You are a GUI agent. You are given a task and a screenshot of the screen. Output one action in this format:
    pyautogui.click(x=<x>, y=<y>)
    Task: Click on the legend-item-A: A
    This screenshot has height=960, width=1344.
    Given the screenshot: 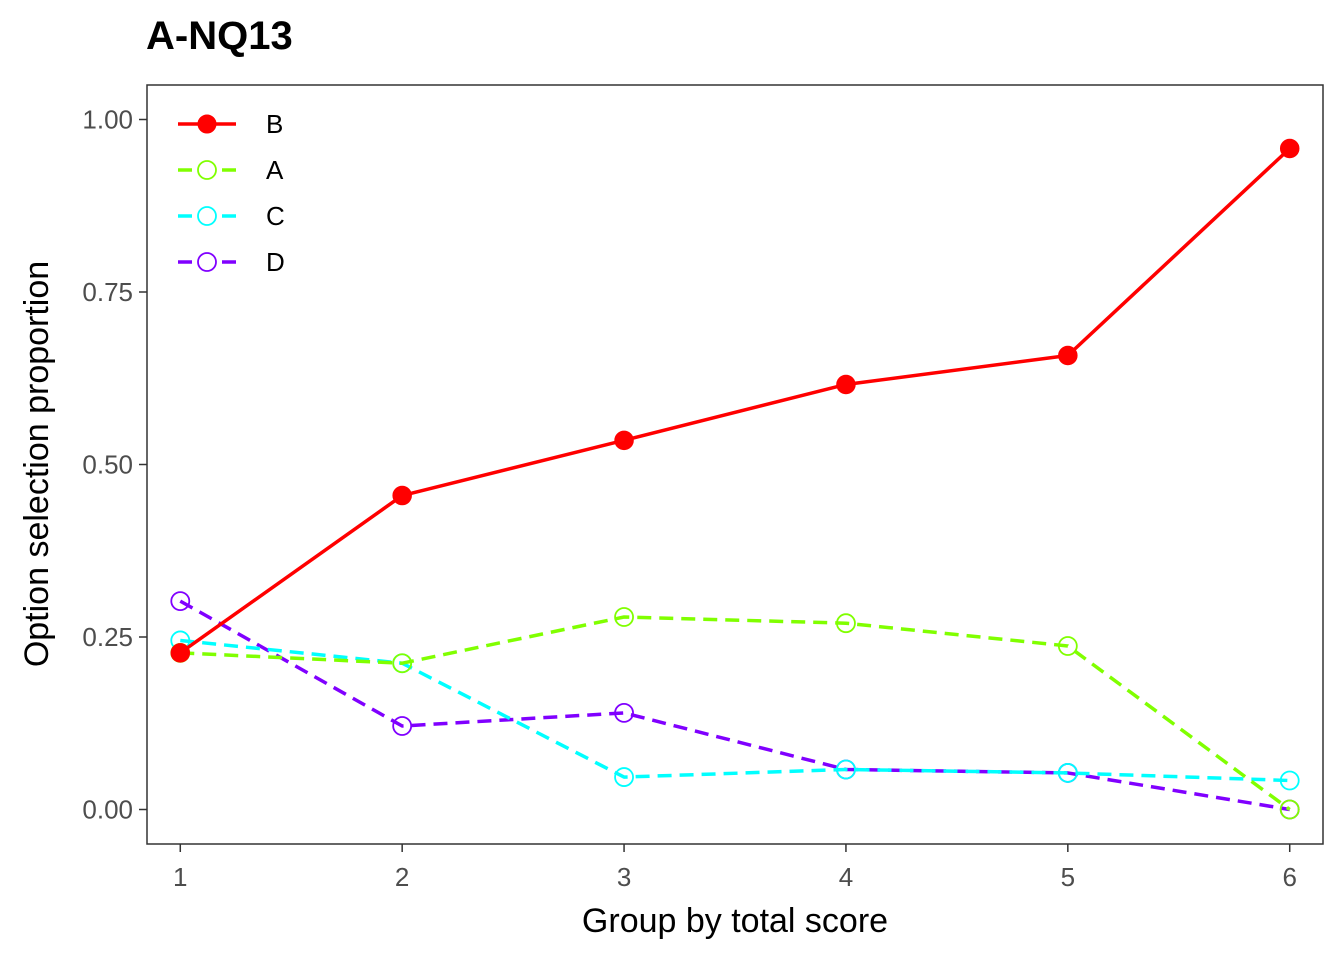 What is the action you would take?
    pyautogui.click(x=231, y=170)
    